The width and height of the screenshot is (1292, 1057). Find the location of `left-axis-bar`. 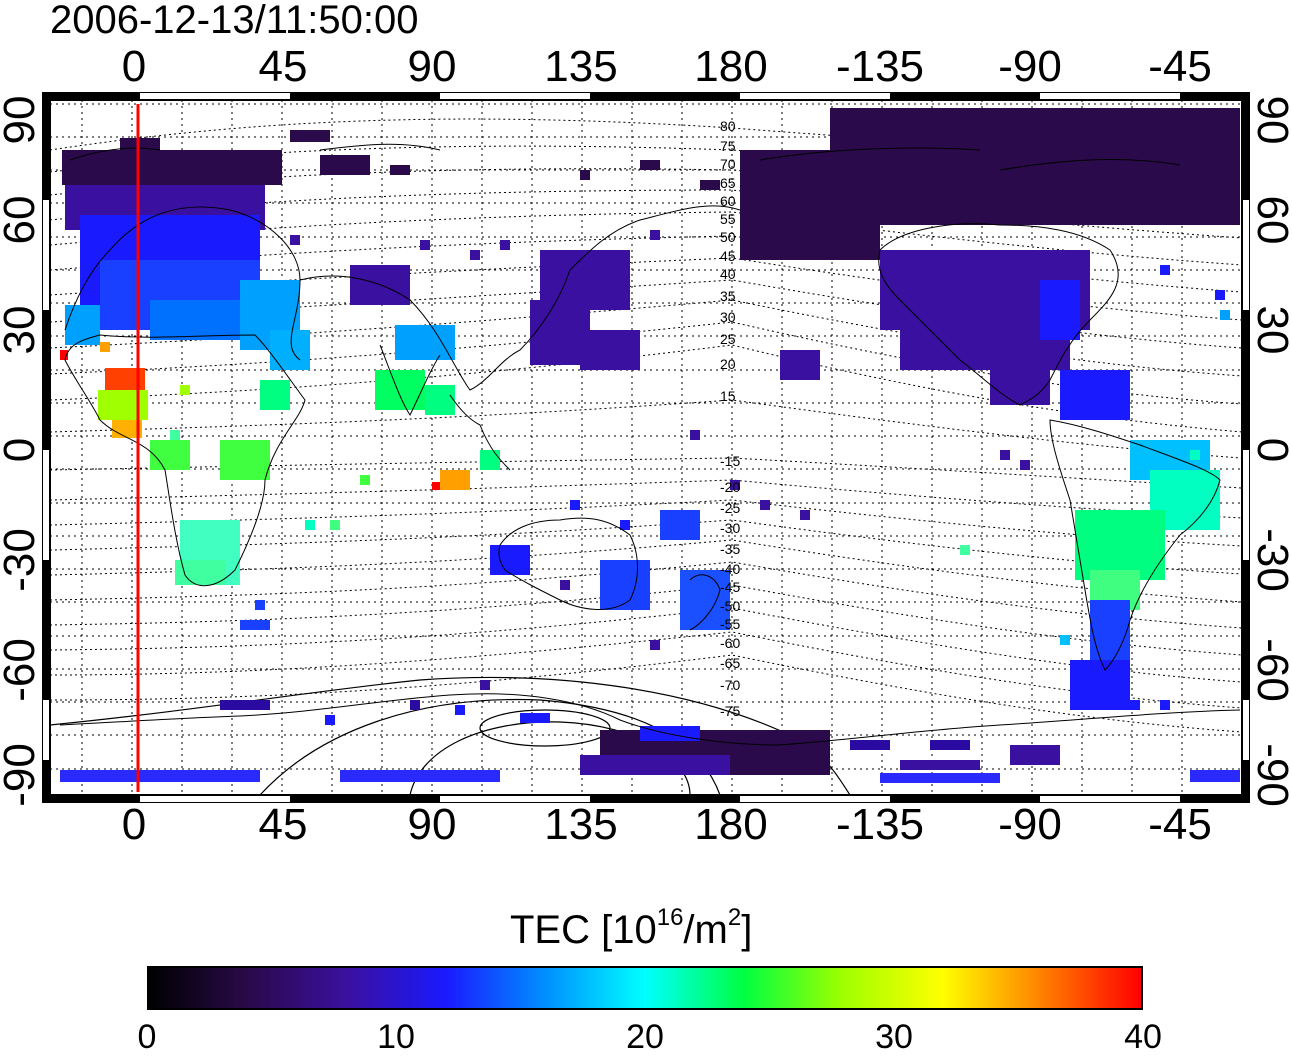

left-axis-bar is located at coordinates (46, 447).